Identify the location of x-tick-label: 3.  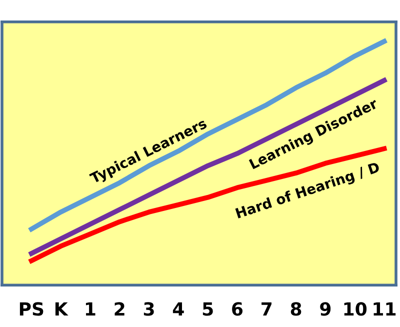
(149, 309).